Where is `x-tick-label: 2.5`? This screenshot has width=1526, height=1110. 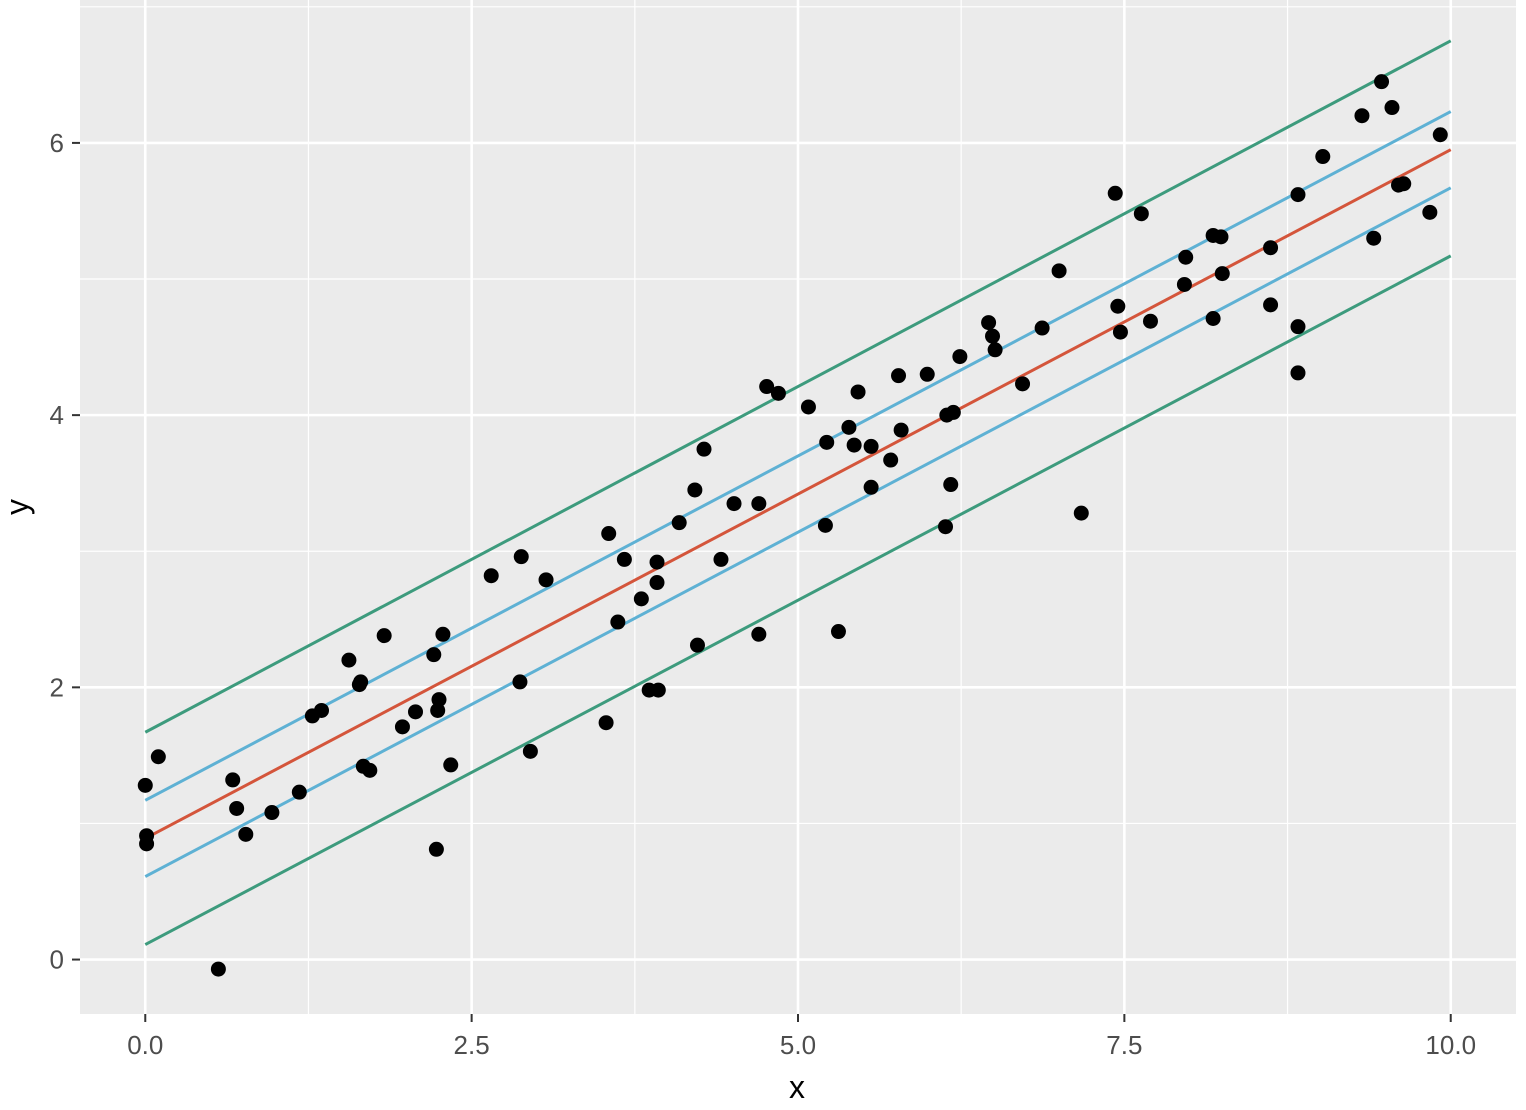 x-tick-label: 2.5 is located at coordinates (472, 1045).